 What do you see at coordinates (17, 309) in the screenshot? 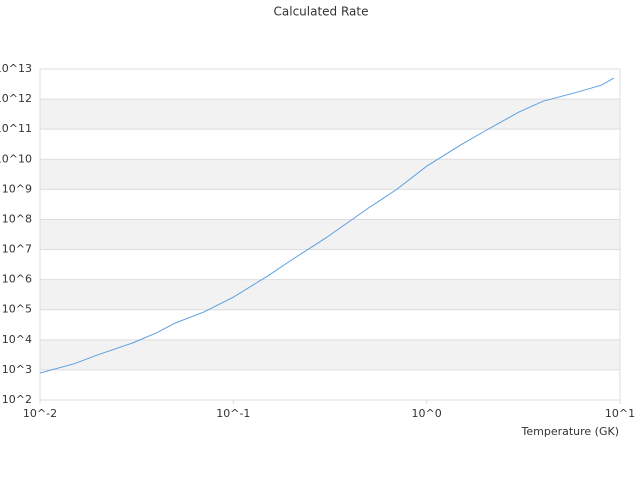
I see `y-tick-label: 10^5` at bounding box center [17, 309].